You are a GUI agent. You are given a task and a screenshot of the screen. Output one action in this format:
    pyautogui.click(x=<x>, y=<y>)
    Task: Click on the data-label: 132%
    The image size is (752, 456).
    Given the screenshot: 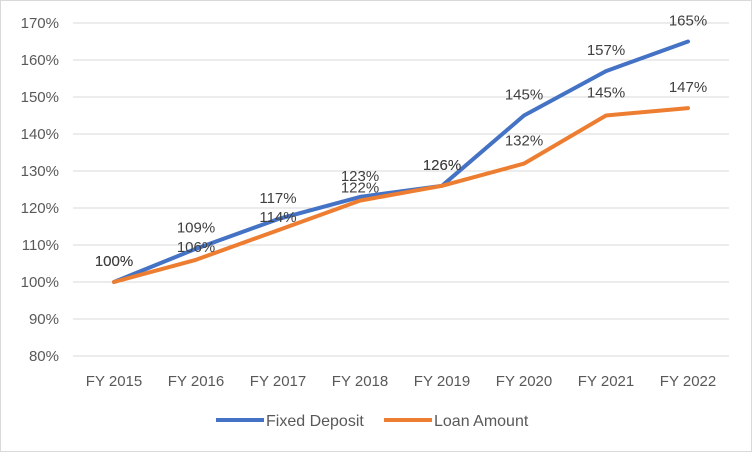 What is the action you would take?
    pyautogui.click(x=524, y=141)
    